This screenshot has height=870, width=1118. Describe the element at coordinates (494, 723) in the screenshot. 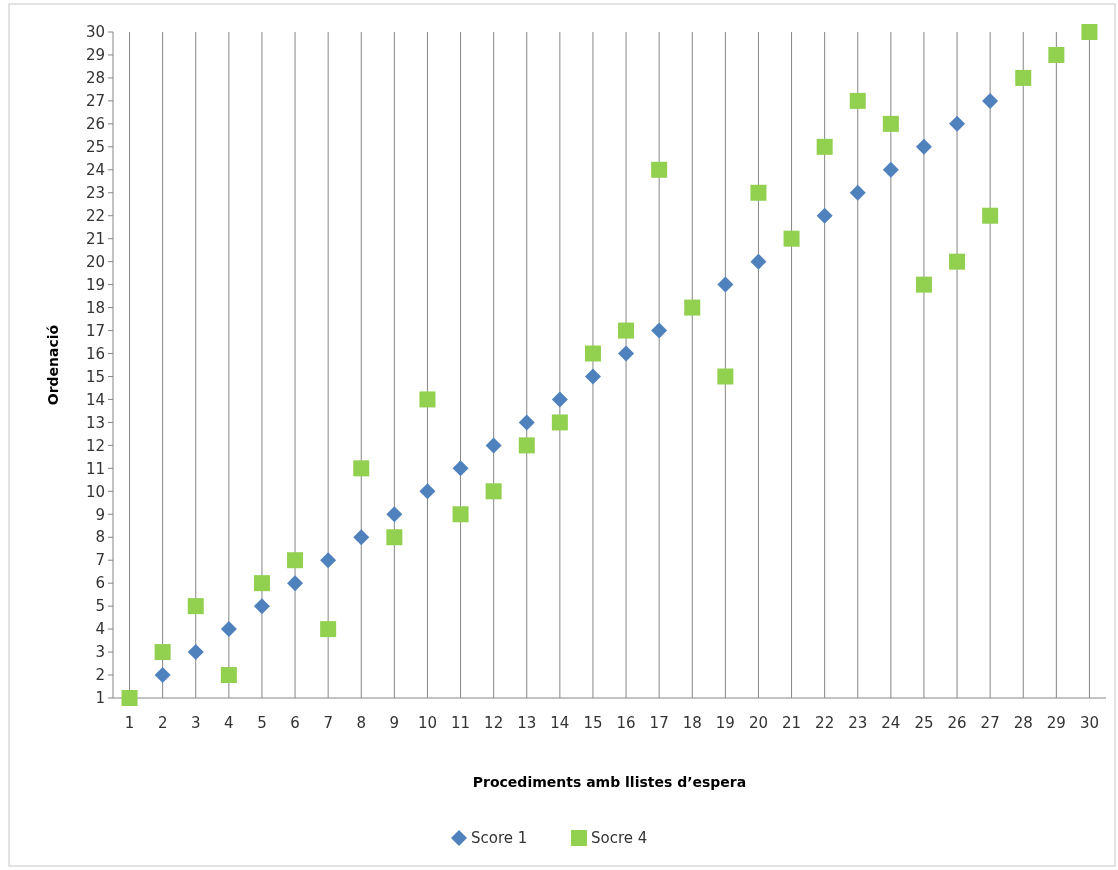

I see `x-tick-label: 12` at that location.